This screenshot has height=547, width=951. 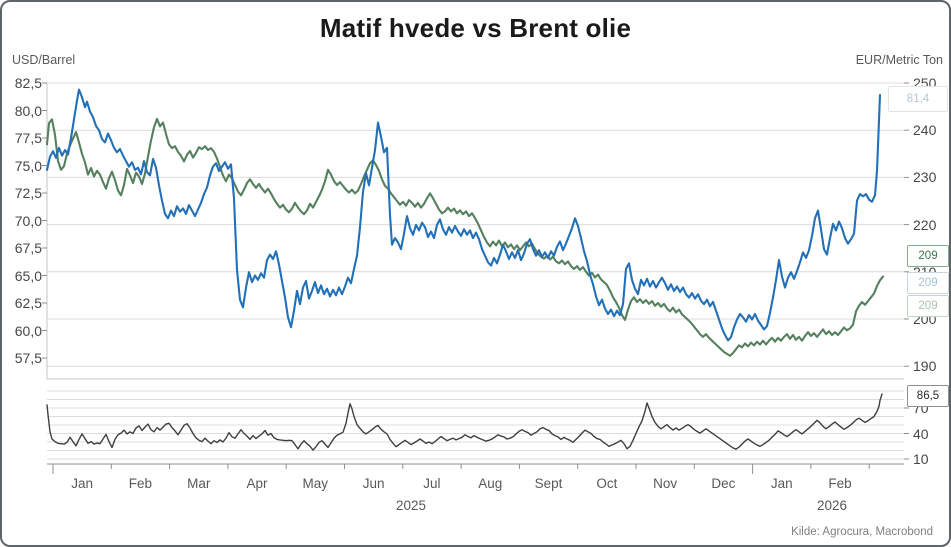 I want to click on y-axis-label-usd: 62,5, so click(x=28, y=303).